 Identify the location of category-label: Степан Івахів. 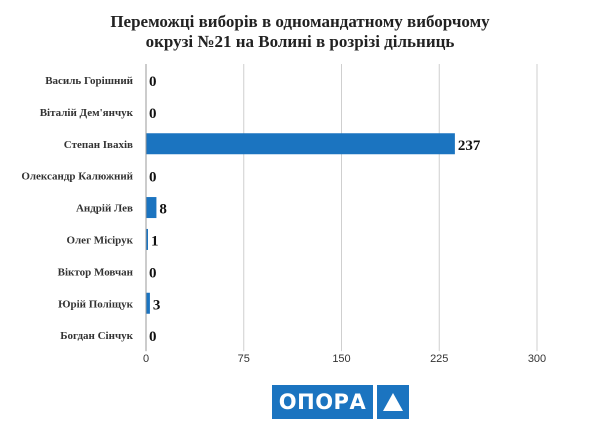
(98, 145).